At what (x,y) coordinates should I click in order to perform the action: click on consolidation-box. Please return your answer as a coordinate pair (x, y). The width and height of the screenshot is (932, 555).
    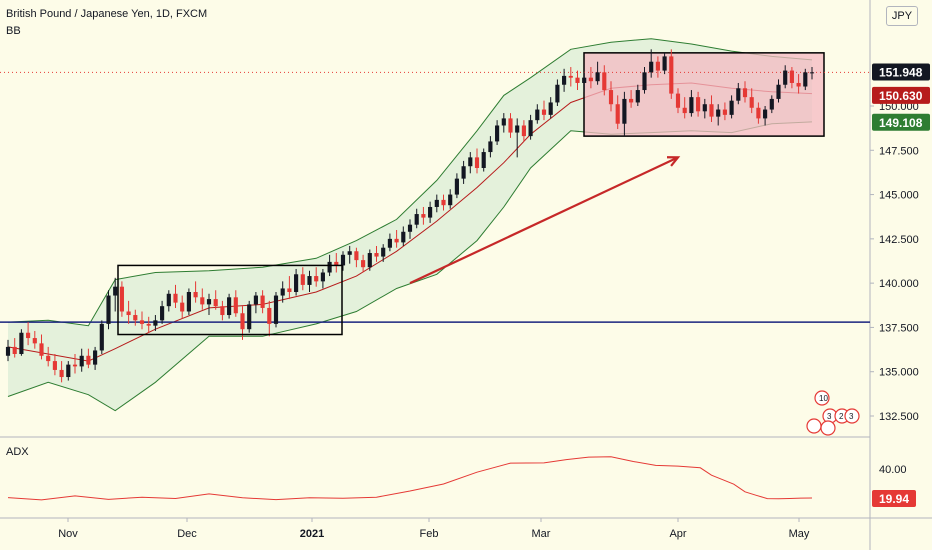
    Looking at the image, I should click on (230, 300).